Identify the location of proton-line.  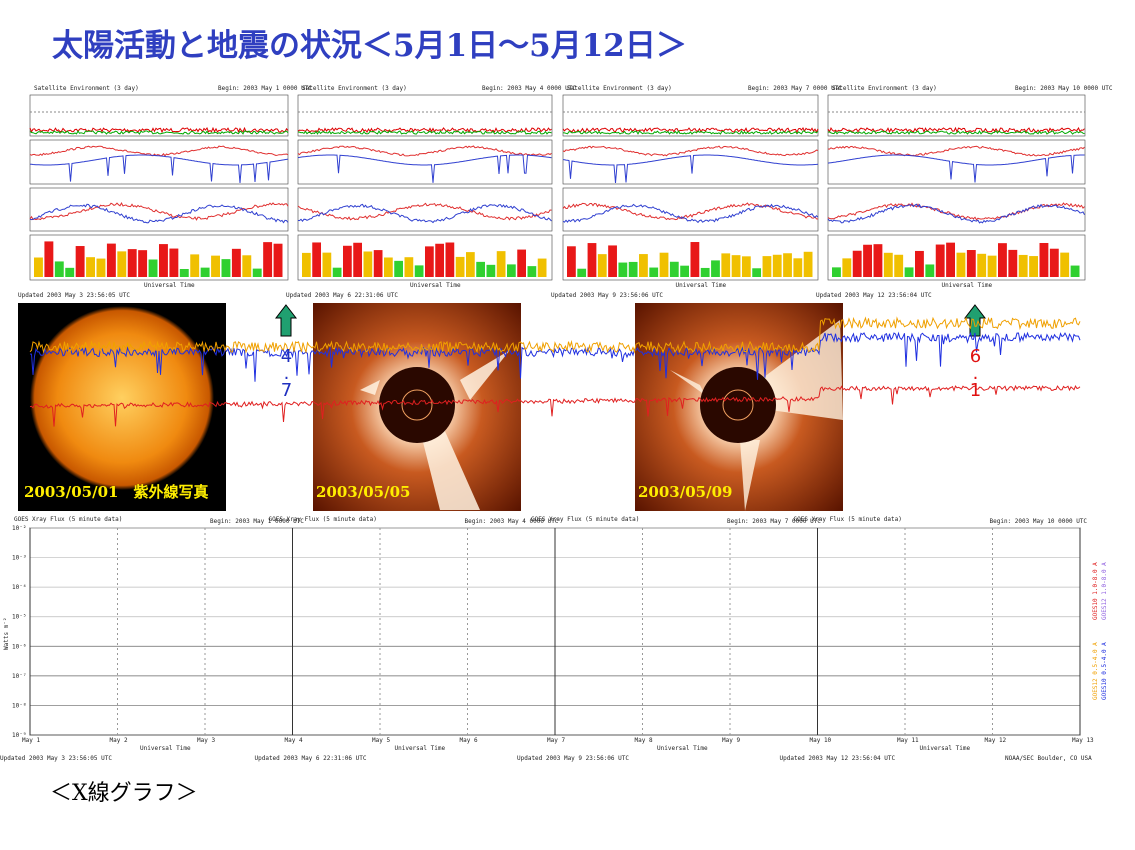
(424, 130).